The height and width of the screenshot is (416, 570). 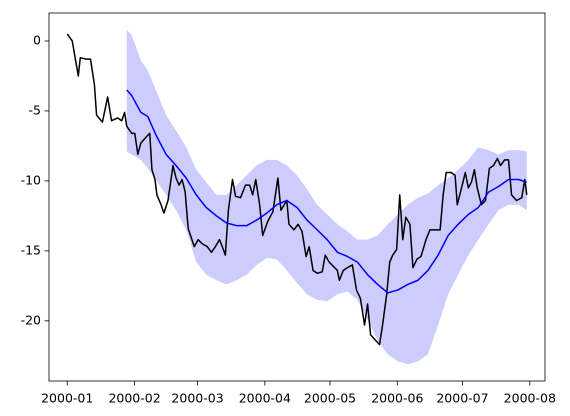 I want to click on y-tick-label: -20, so click(x=31, y=319).